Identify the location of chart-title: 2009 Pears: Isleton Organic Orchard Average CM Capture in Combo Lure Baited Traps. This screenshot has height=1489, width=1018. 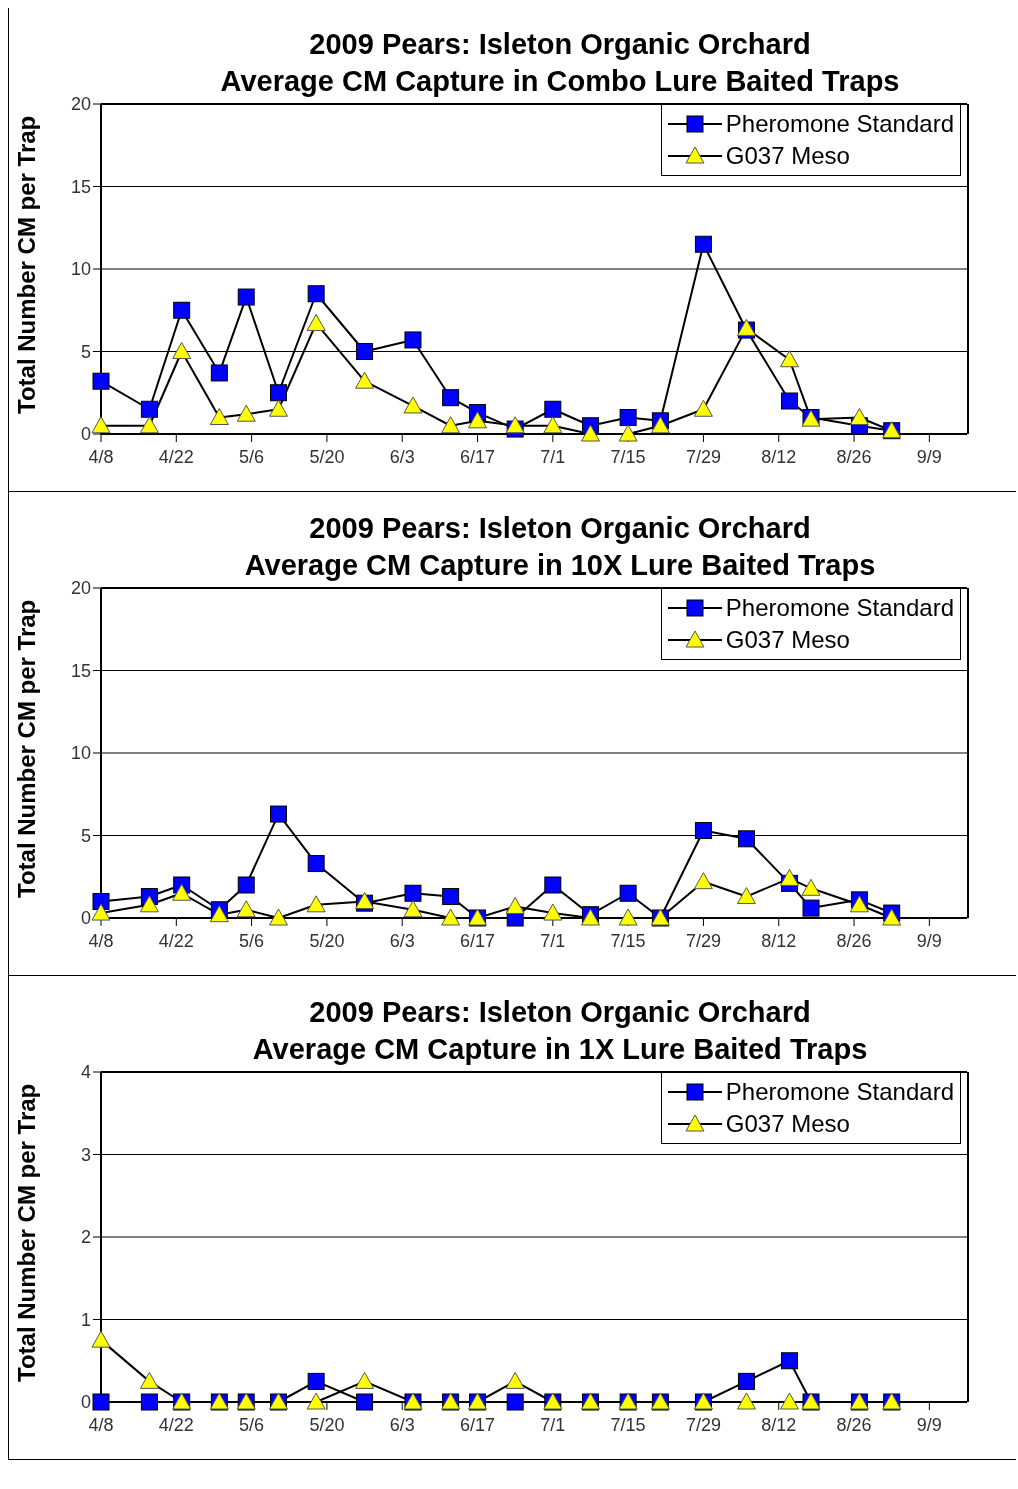
(560, 63).